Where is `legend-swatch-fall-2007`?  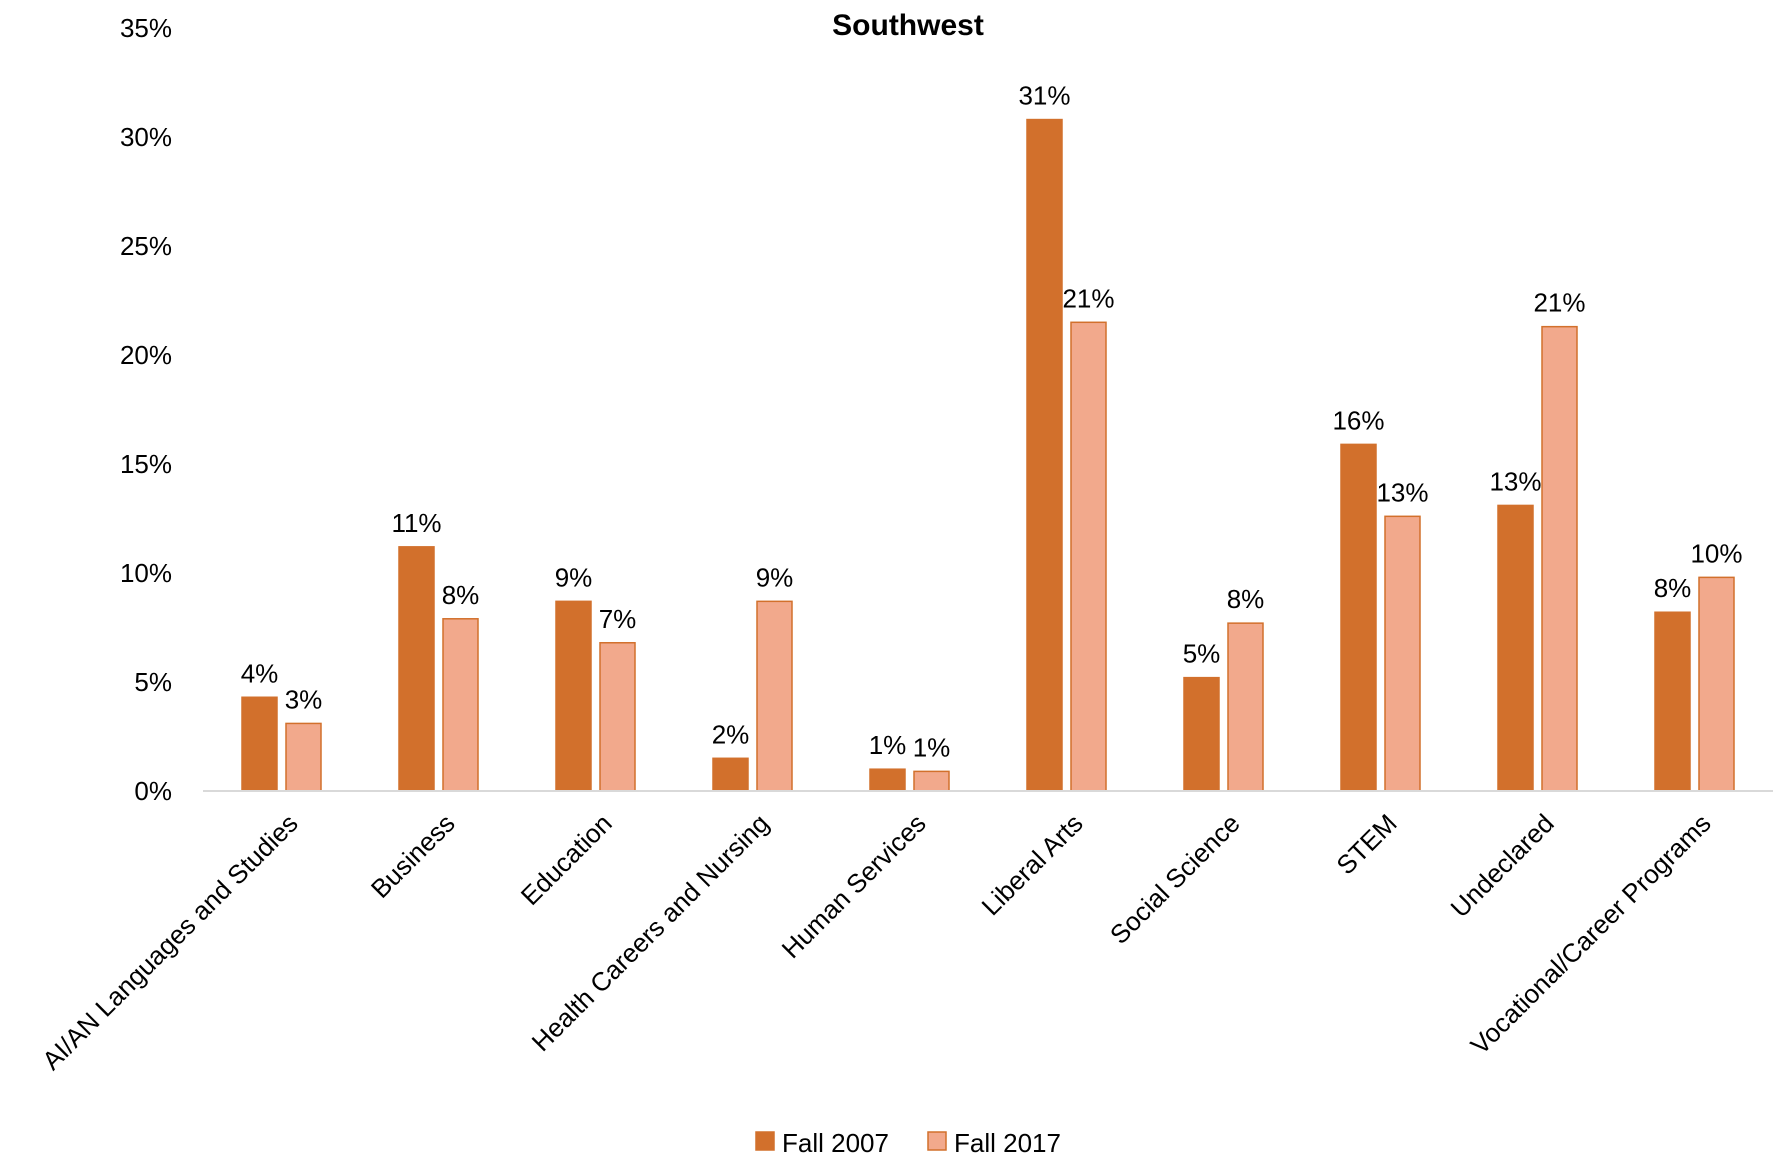 legend-swatch-fall-2007 is located at coordinates (765, 1141).